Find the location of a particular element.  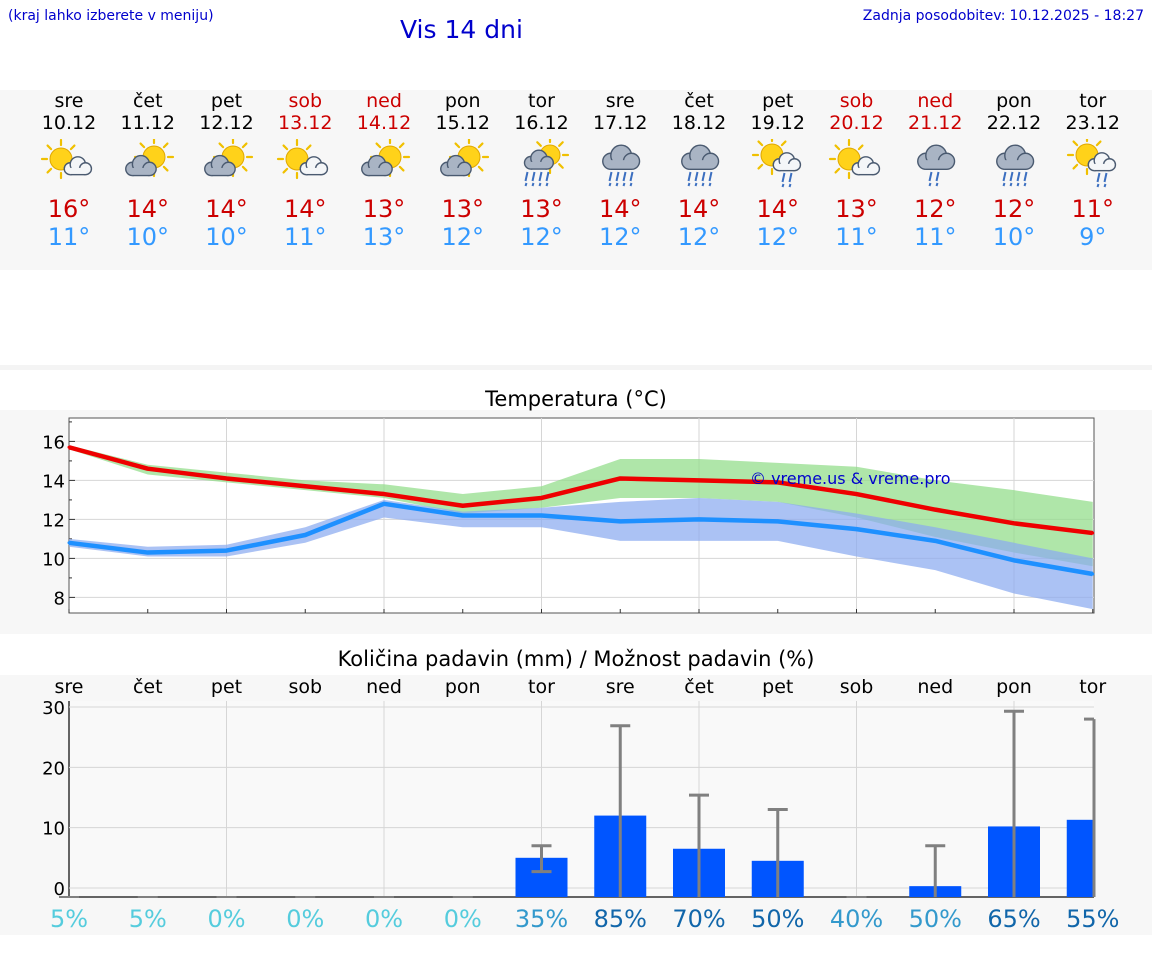

day-name: pet is located at coordinates (778, 101).